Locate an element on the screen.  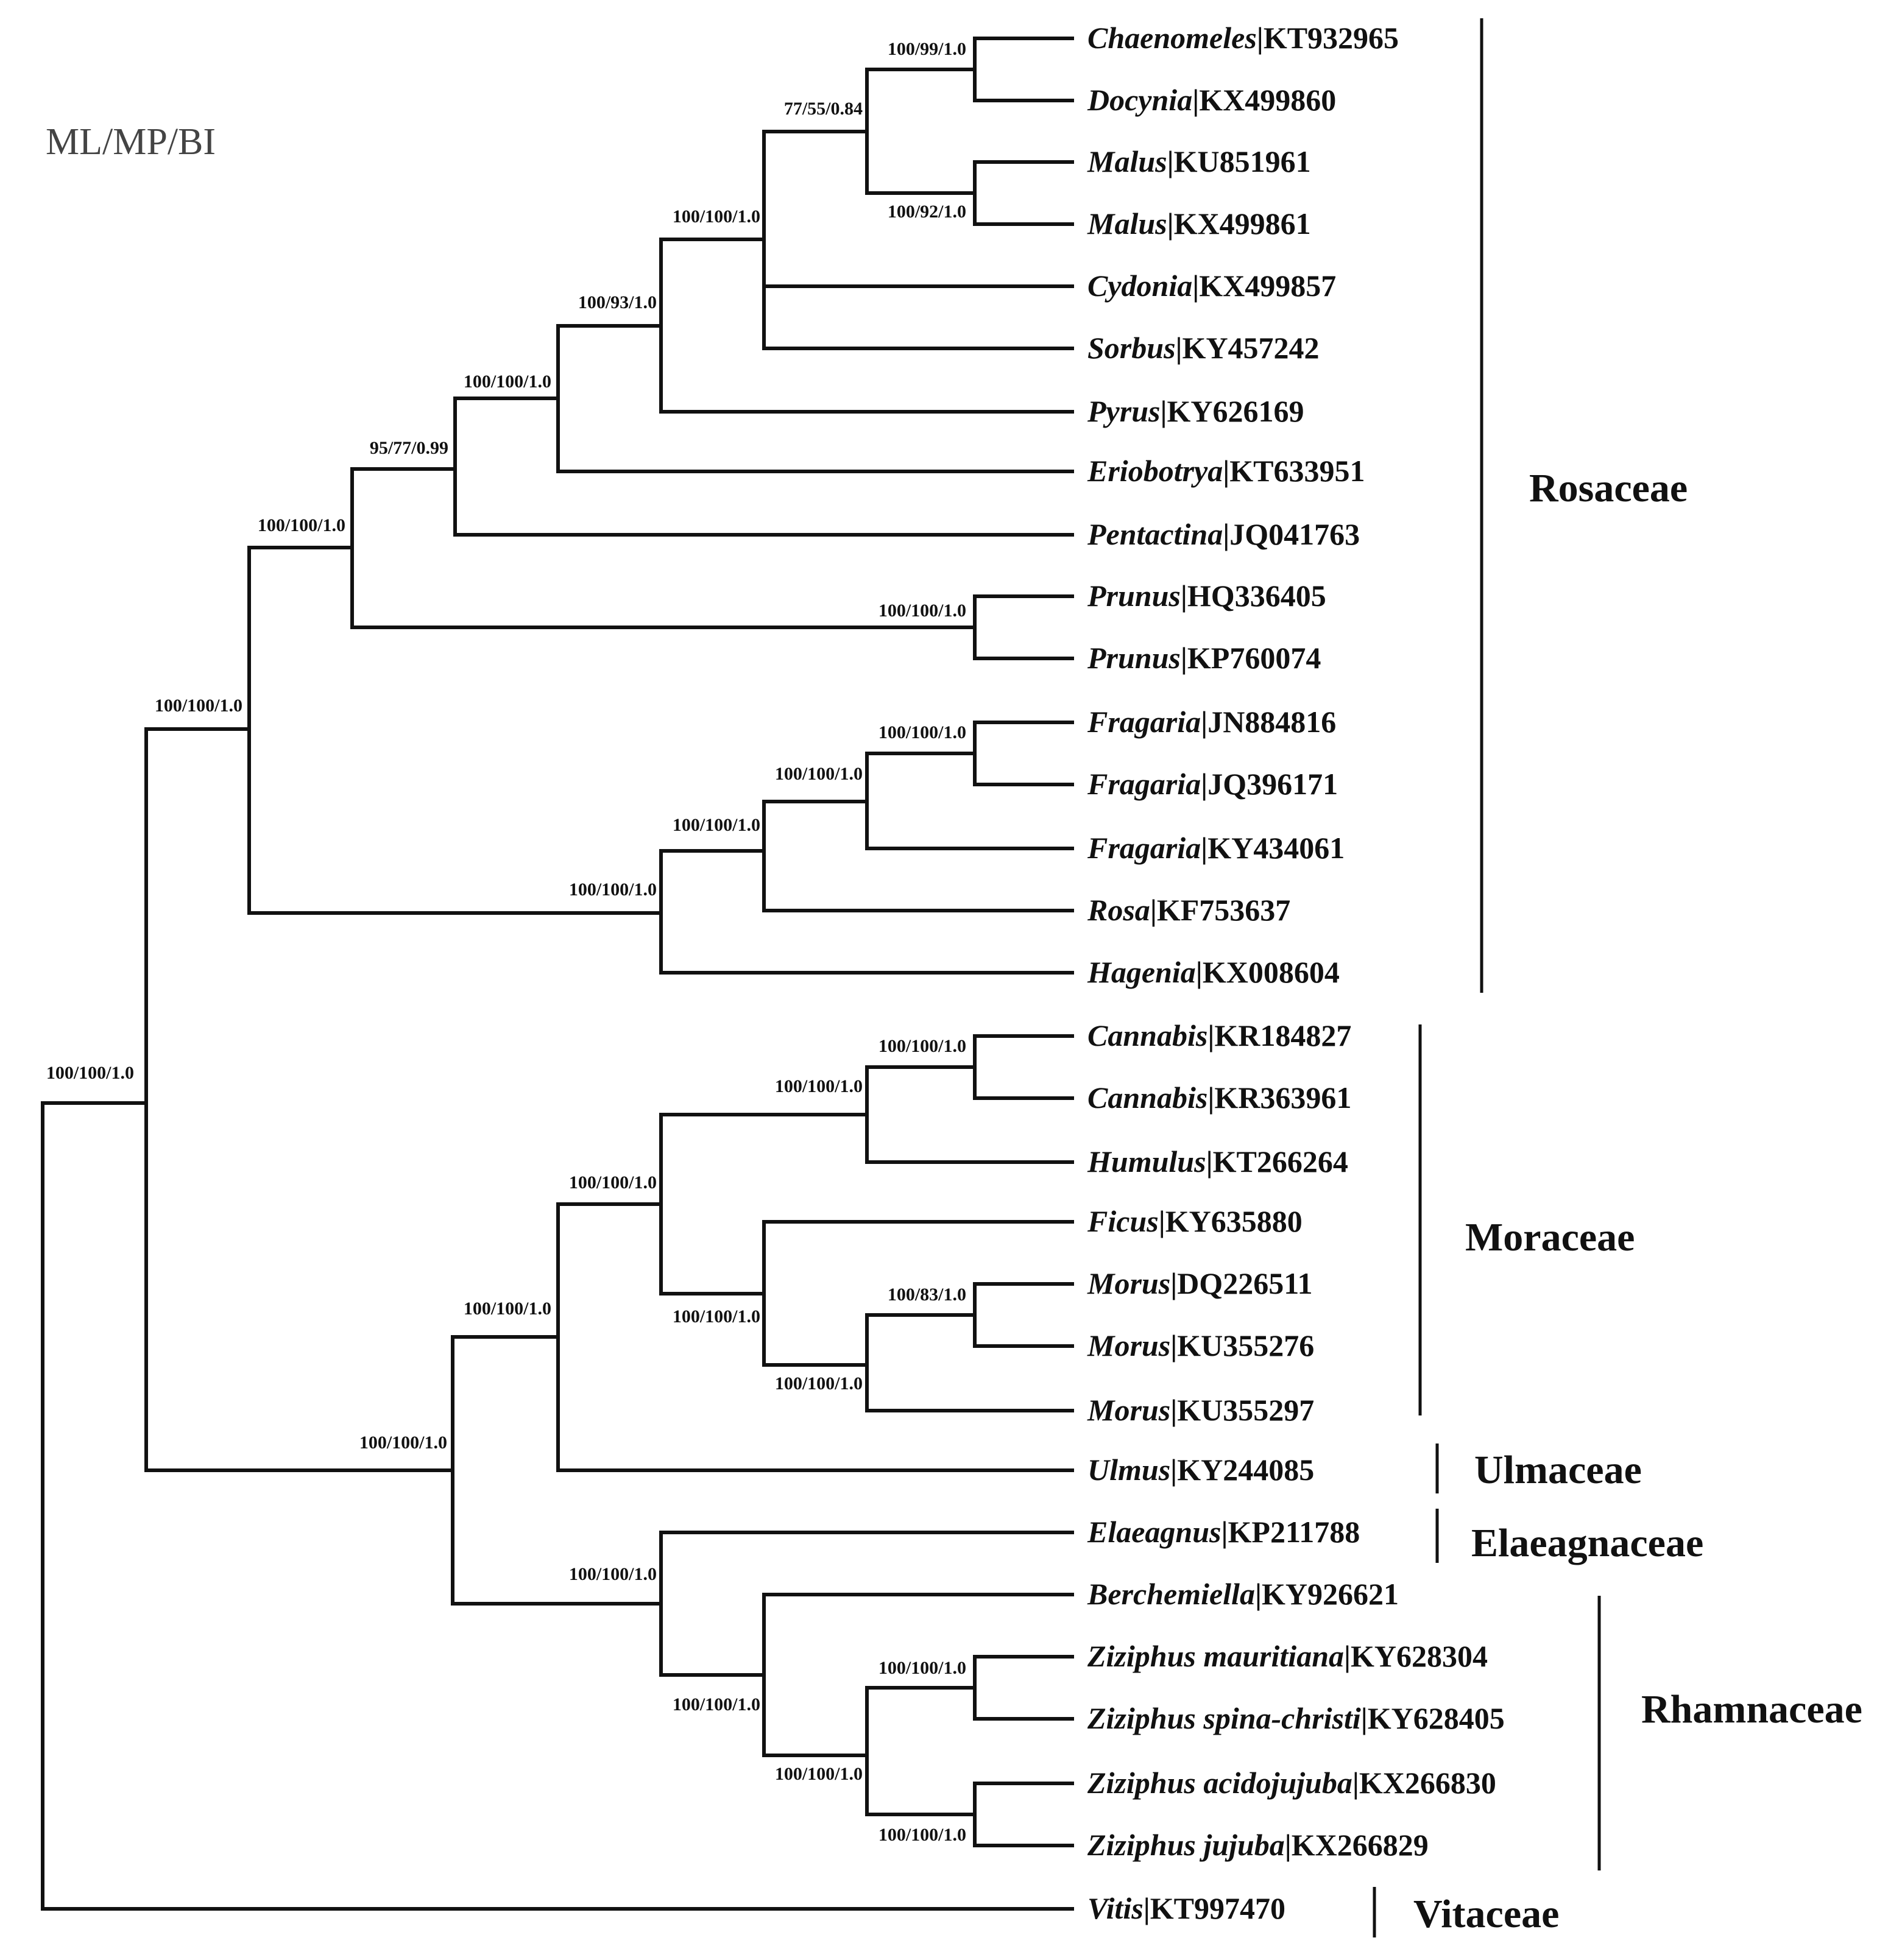
taxon-label: Berchemiella|KY926621 is located at coordinates (1243, 1594).